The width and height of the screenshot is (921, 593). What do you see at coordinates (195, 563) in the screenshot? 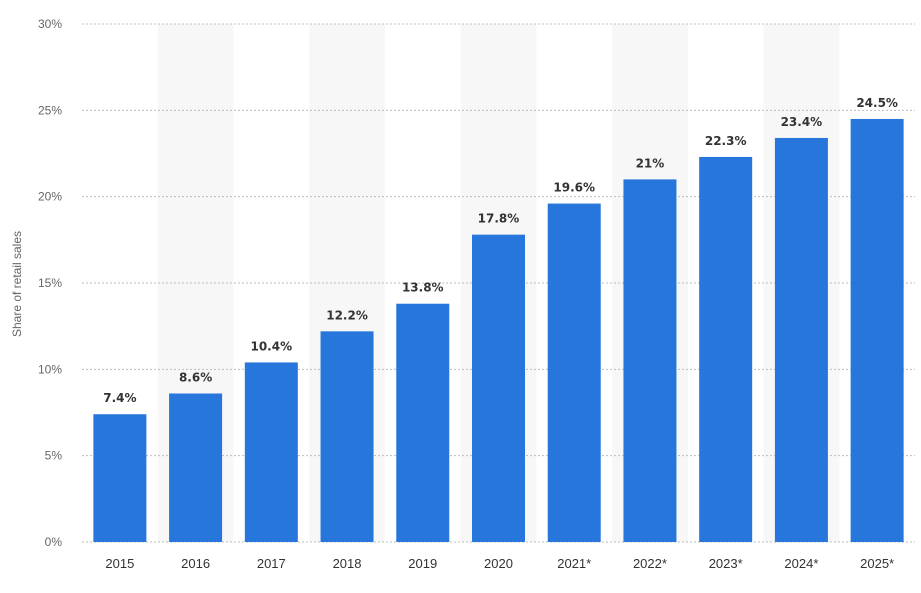
I see `x-tick-label: 2016` at bounding box center [195, 563].